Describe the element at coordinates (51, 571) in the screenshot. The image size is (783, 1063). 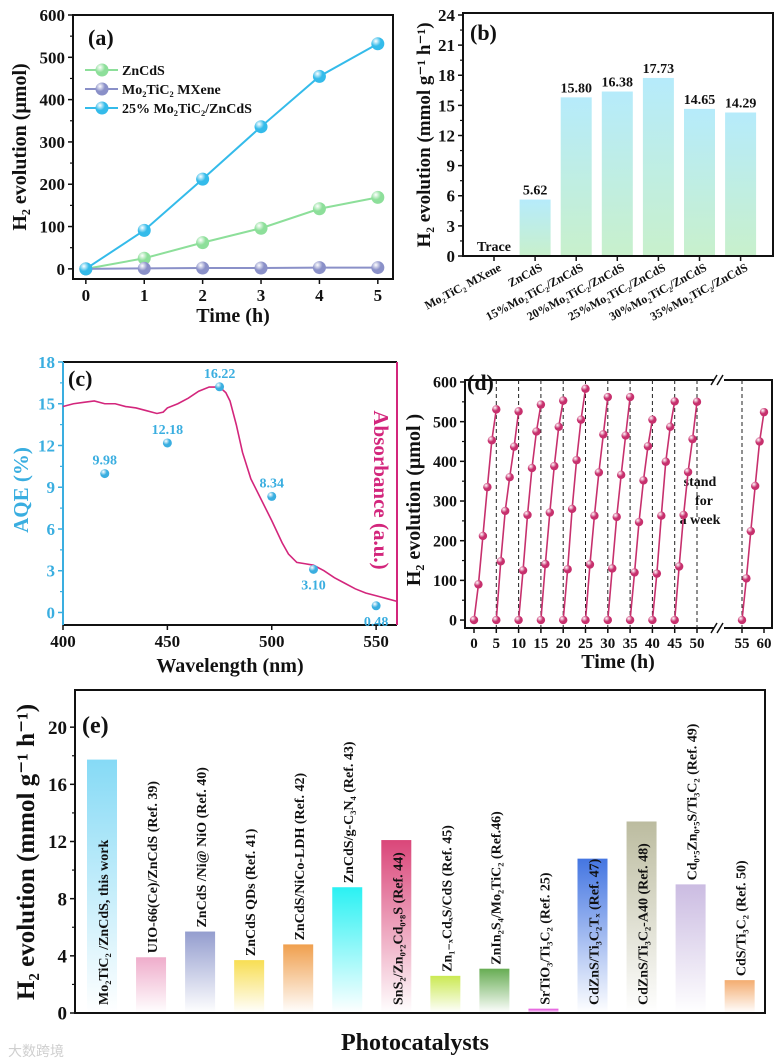
I see `y-tick-label: 3` at that location.